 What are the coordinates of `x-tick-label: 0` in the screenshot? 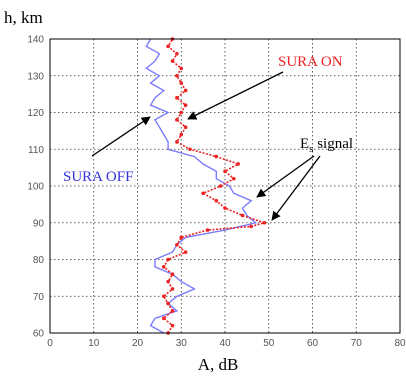 It's located at (50, 343).